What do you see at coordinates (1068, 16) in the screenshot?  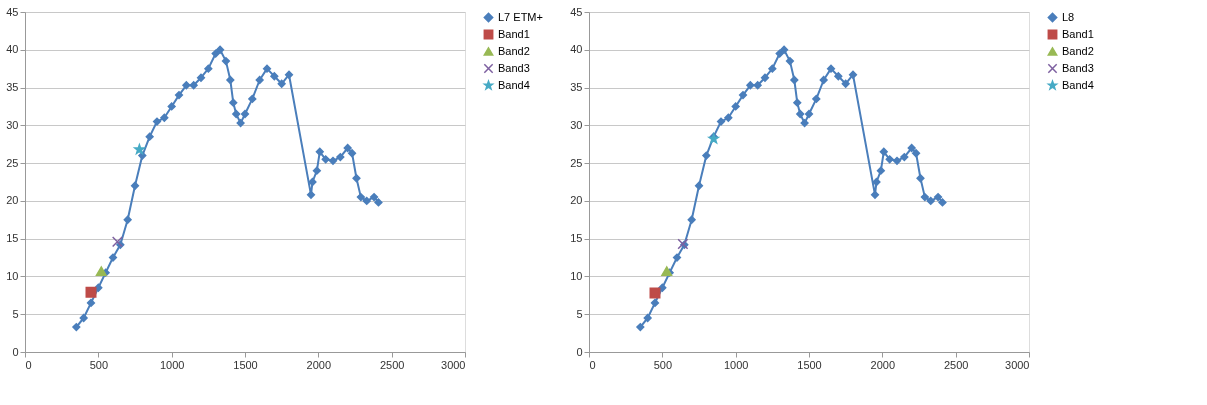 I see `legend-label: L8` at bounding box center [1068, 16].